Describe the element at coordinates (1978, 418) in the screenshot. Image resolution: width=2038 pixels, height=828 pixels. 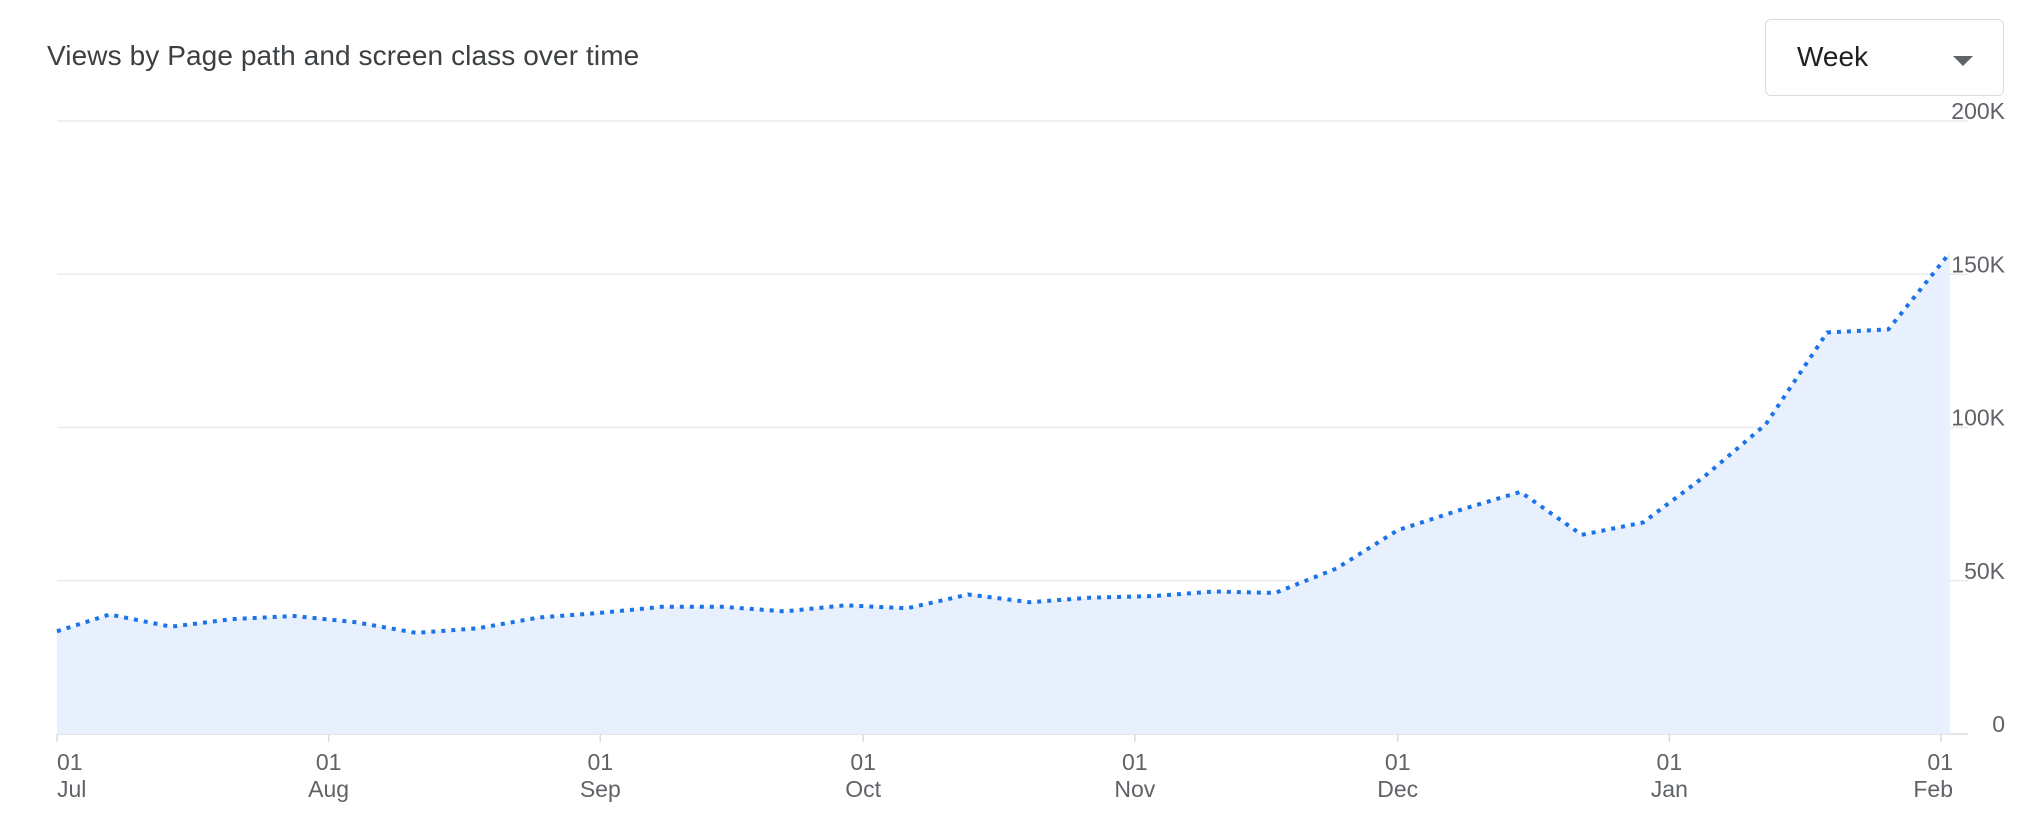
I see `y-tick-label: 100K` at that location.